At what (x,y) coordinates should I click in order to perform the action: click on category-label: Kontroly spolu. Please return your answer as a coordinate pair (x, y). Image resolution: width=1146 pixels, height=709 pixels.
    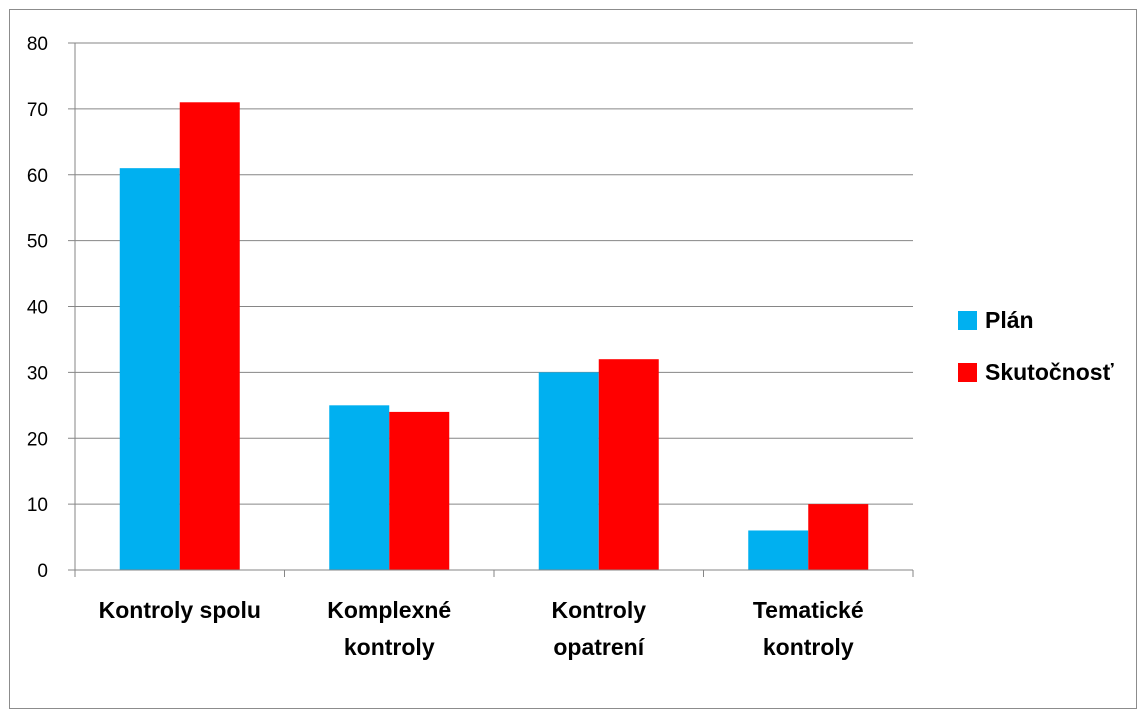
    Looking at the image, I should click on (180, 610).